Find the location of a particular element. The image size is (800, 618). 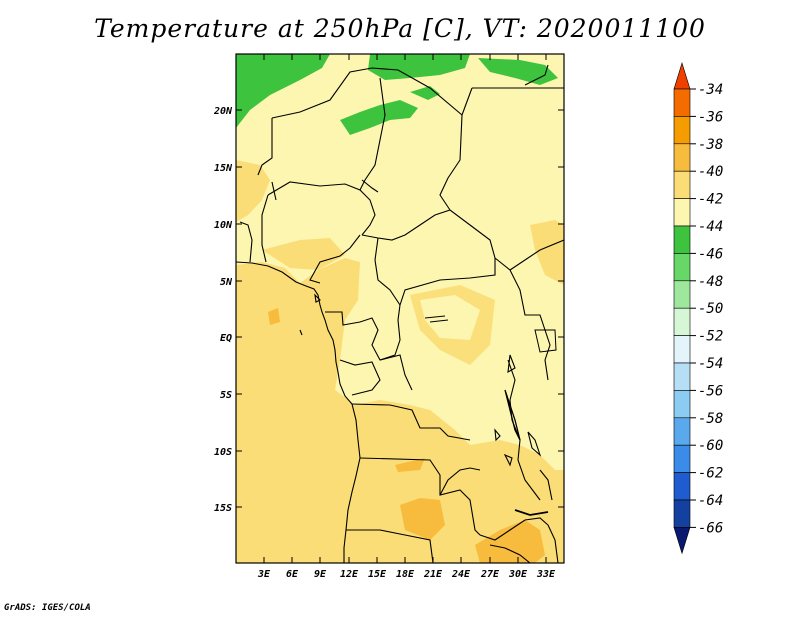

lat-label: 10S is located at coordinates (223, 452).